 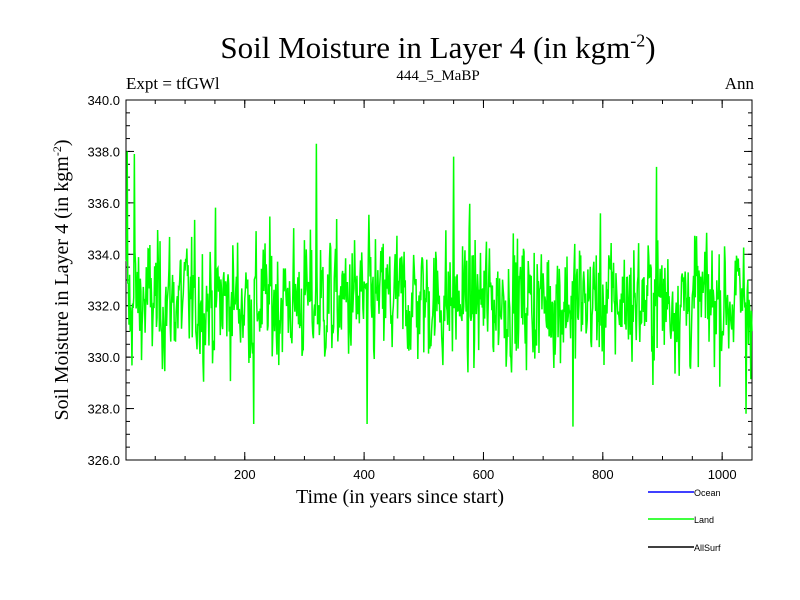 What do you see at coordinates (103, 306) in the screenshot?
I see `y-tick-label: 332.0` at bounding box center [103, 306].